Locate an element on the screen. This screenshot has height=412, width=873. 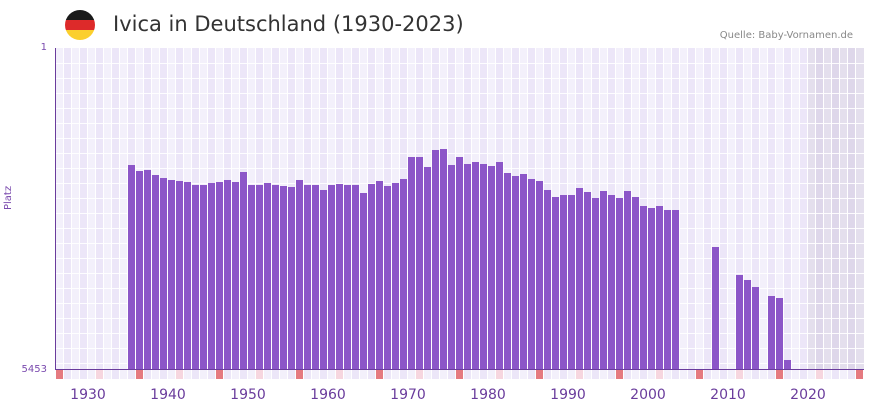
bar-1975 is located at coordinates (435, 259).